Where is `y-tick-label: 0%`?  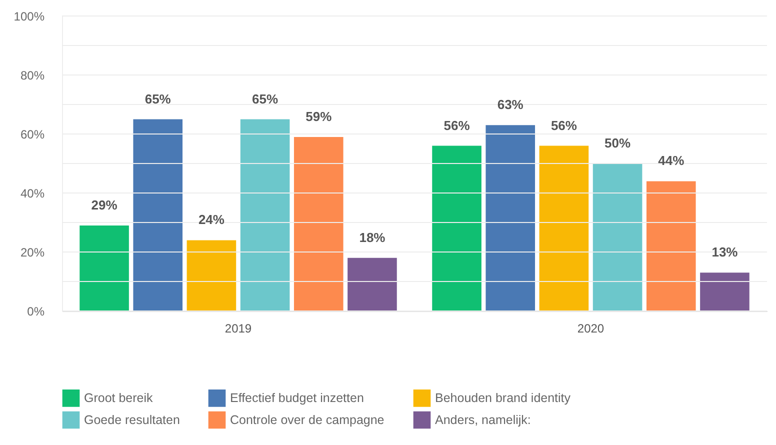
y-tick-label: 0% is located at coordinates (36, 311).